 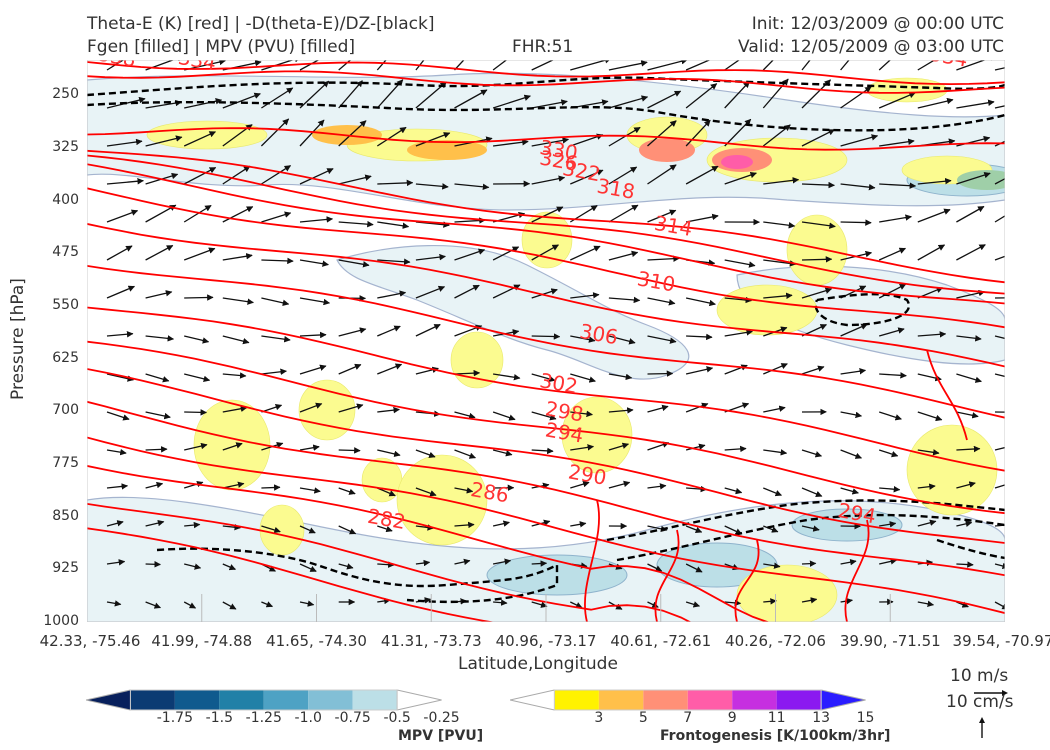 What do you see at coordinates (688, 718) in the screenshot?
I see `colorbar-tick-label: 7` at bounding box center [688, 718].